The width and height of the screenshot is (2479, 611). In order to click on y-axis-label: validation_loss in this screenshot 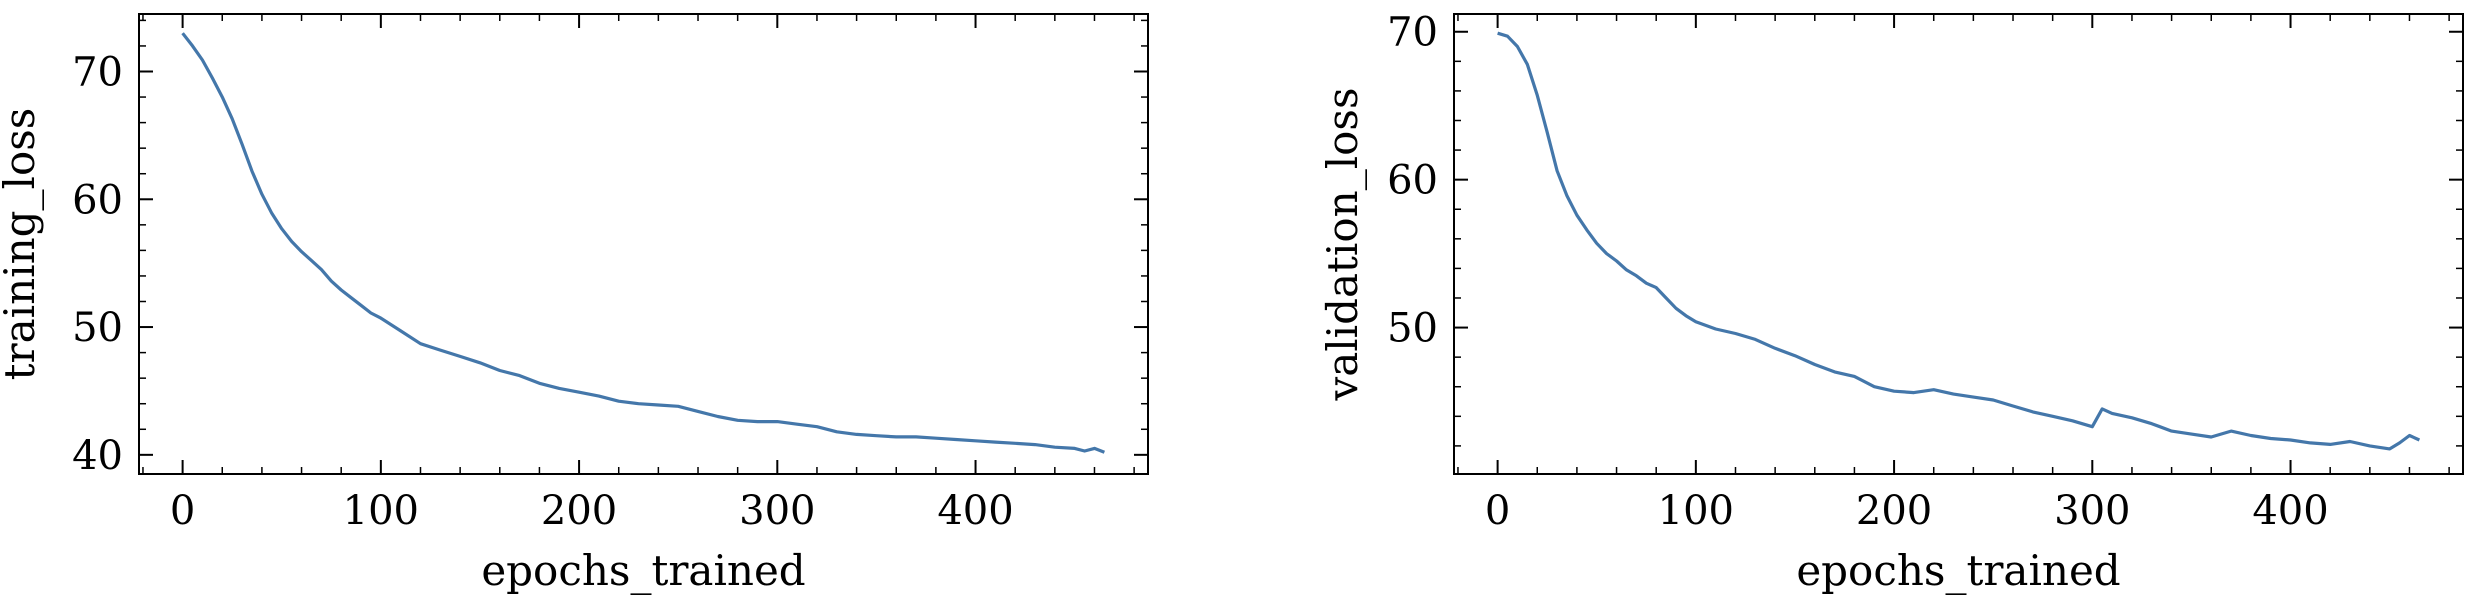, I will do `click(1342, 244)`.